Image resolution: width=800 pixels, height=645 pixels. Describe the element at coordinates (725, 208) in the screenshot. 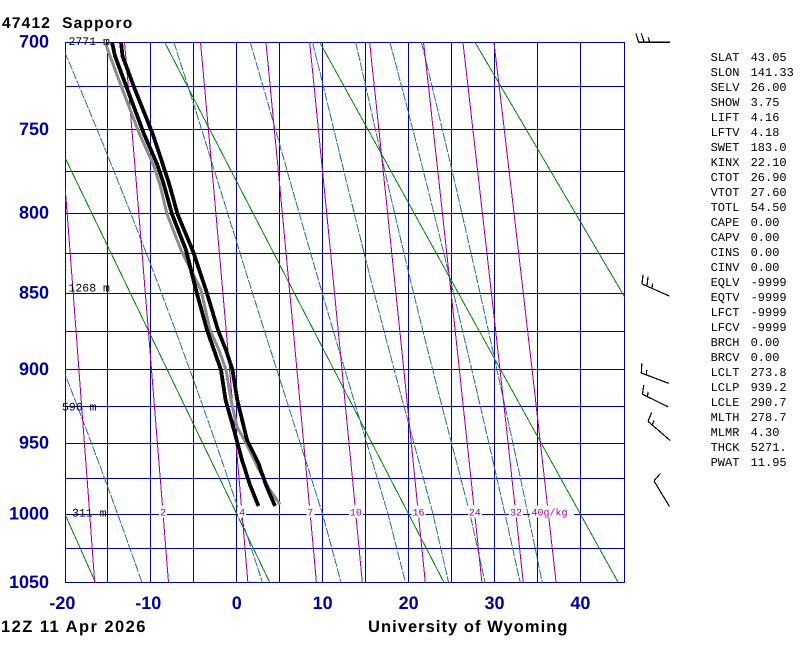

I see `svg-text: TOTL` at that location.